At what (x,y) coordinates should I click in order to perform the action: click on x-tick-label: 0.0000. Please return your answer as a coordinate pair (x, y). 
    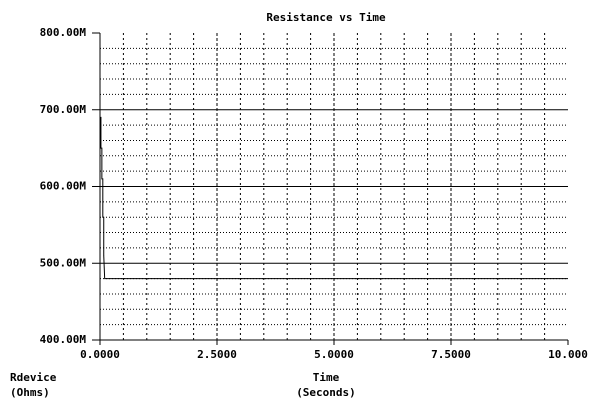
    Looking at the image, I should click on (100, 354).